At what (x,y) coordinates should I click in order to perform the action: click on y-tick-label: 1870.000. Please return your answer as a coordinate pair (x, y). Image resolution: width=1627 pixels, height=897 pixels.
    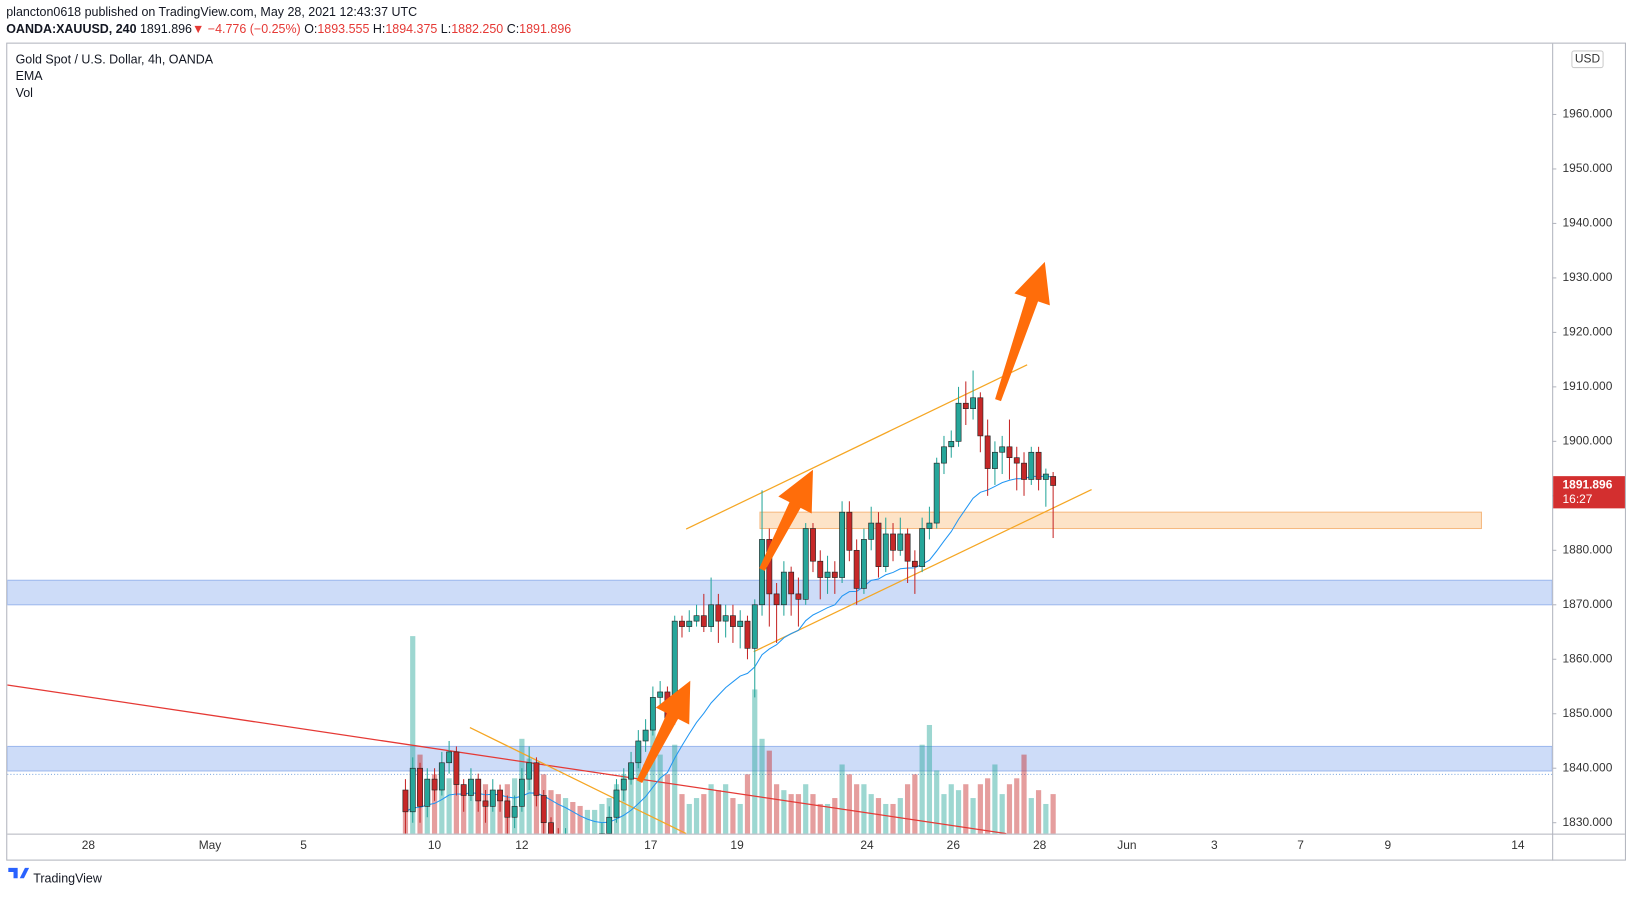
    Looking at the image, I should click on (1588, 604).